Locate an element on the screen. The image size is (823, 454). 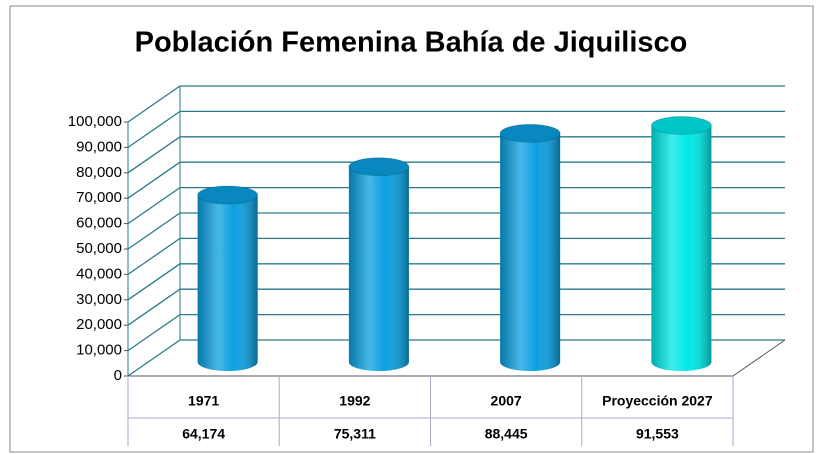
y-tick-label: 20,000 is located at coordinates (99, 324).